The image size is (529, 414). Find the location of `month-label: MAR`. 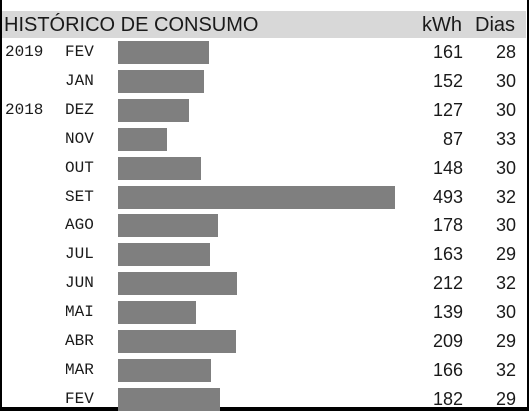

month-label: MAR is located at coordinates (79, 369).